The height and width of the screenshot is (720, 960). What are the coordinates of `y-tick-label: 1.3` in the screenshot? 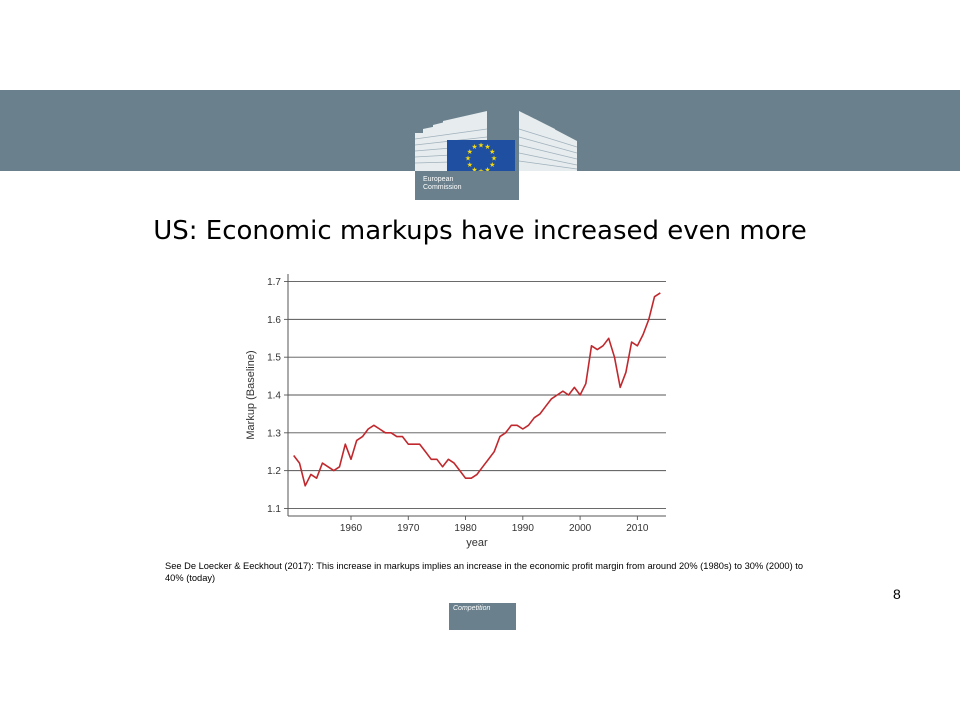 It's located at (274, 433).